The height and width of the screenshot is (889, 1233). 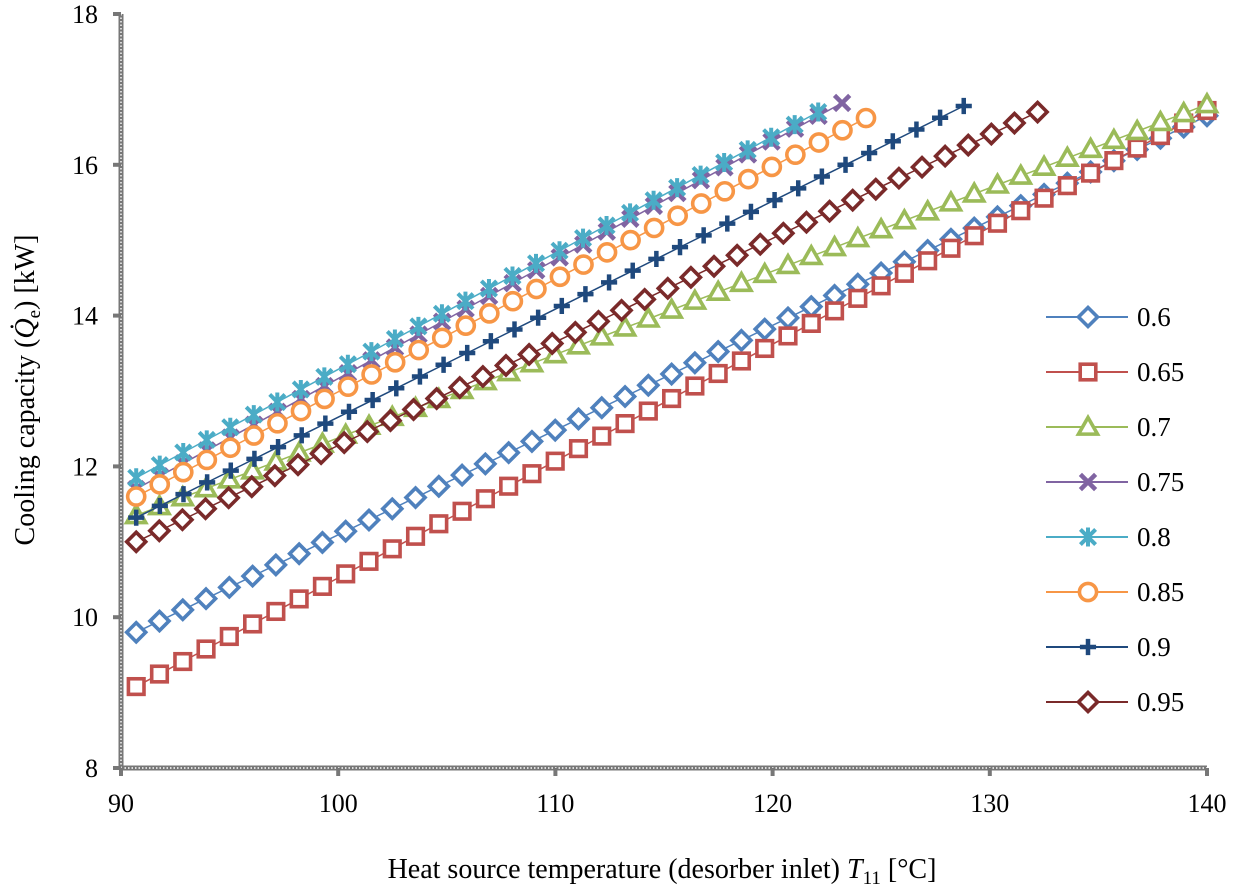 What do you see at coordinates (85, 466) in the screenshot?
I see `y-tick-label: 12` at bounding box center [85, 466].